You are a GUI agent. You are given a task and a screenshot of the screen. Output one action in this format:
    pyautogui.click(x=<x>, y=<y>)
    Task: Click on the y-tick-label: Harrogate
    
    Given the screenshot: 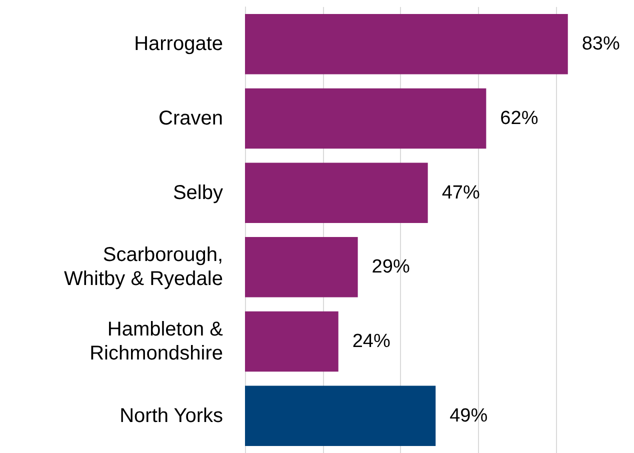 What is the action you would take?
    pyautogui.click(x=178, y=44)
    